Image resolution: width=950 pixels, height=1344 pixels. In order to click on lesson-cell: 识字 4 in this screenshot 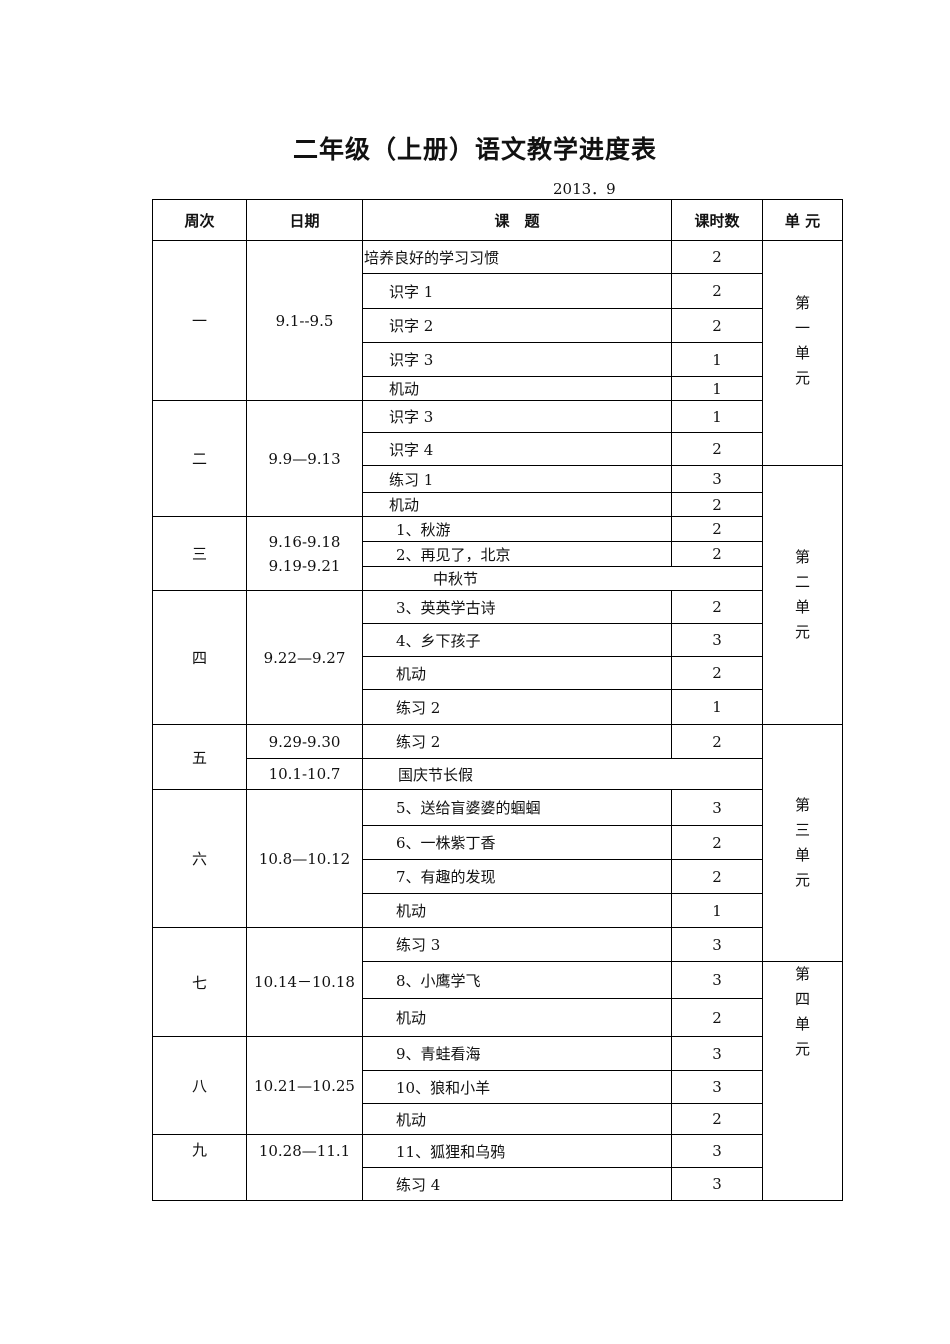, I will do `click(517, 449)`.